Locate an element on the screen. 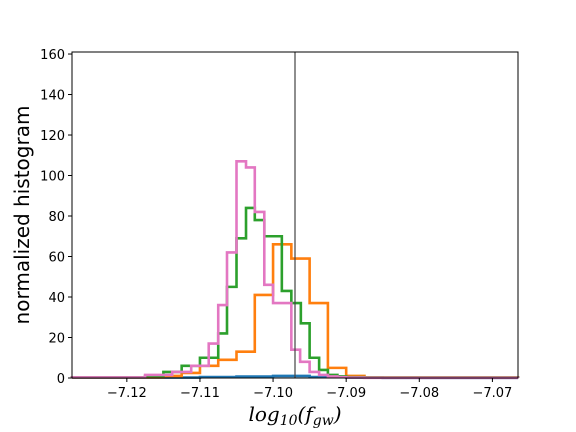 The width and height of the screenshot is (576, 432). x-tick-label: −7.12 is located at coordinates (127, 393).